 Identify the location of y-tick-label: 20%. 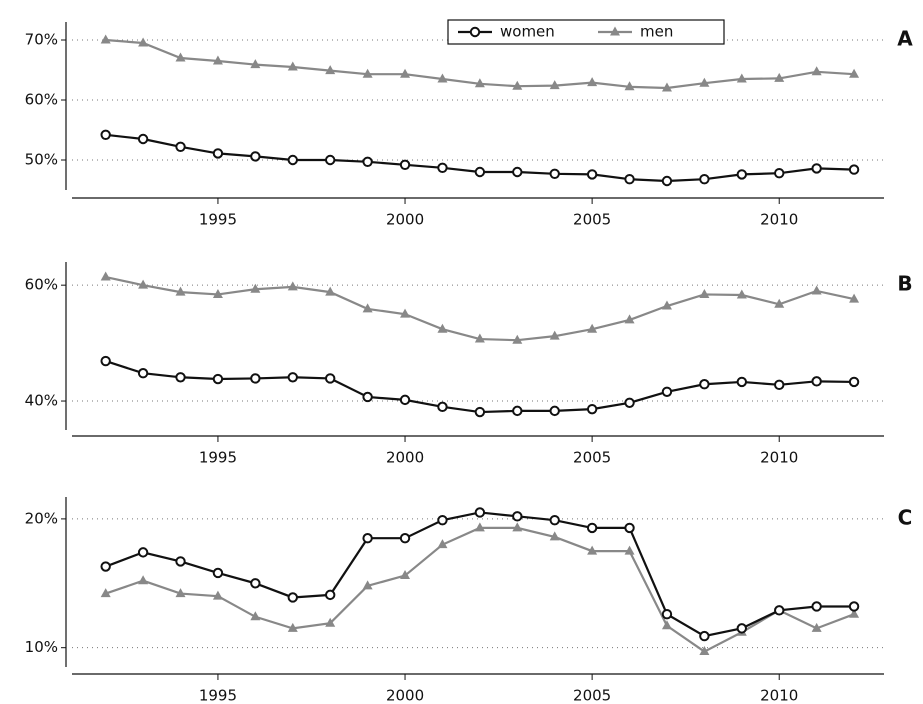
(41, 518).